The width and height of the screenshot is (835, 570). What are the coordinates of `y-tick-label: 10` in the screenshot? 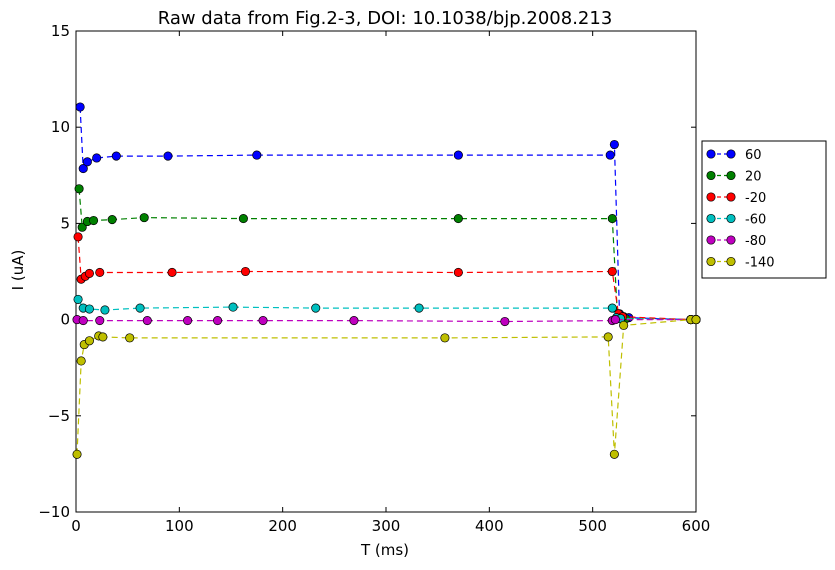 It's located at (60, 127).